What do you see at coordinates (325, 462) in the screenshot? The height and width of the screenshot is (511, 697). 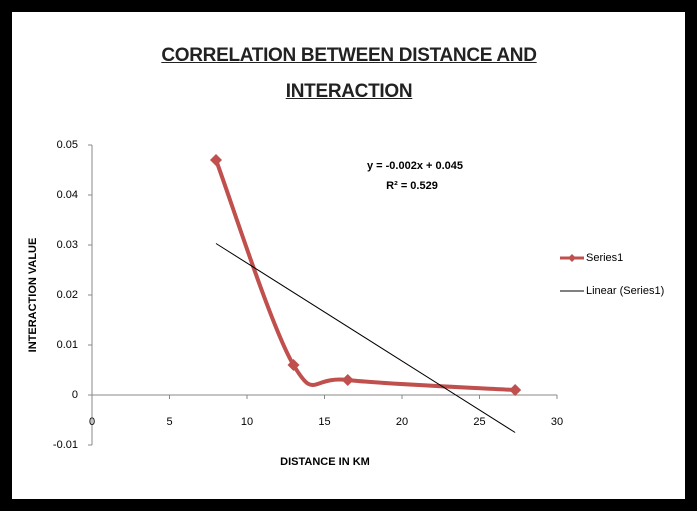 I see `x-axis-label: DISTANCE IN KM` at bounding box center [325, 462].